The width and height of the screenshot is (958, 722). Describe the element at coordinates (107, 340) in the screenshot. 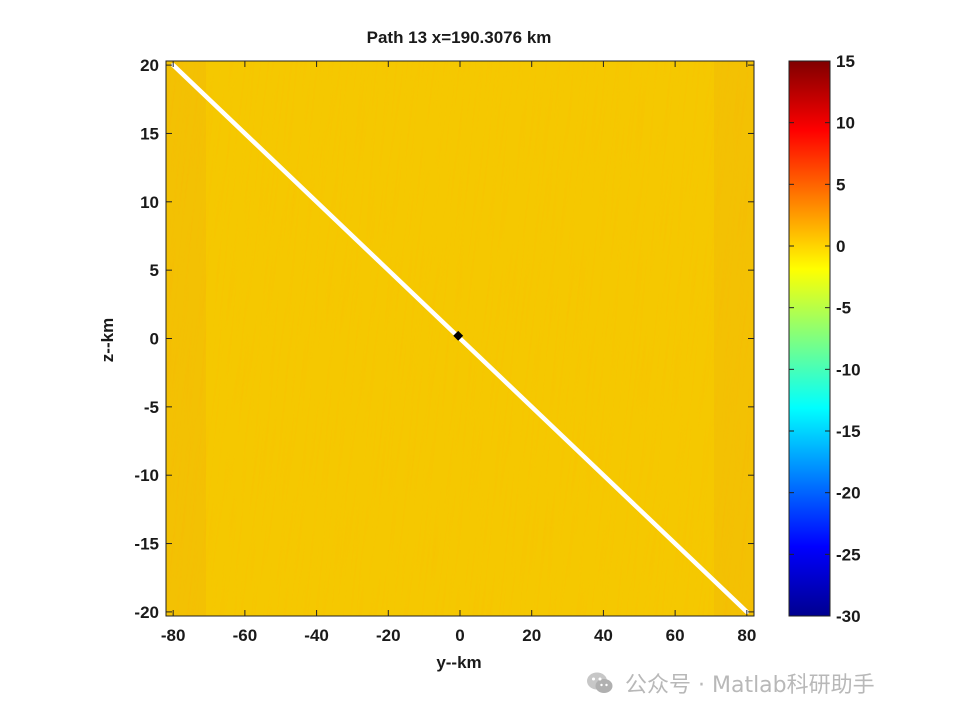

I see `y-axis-label: z--km` at that location.